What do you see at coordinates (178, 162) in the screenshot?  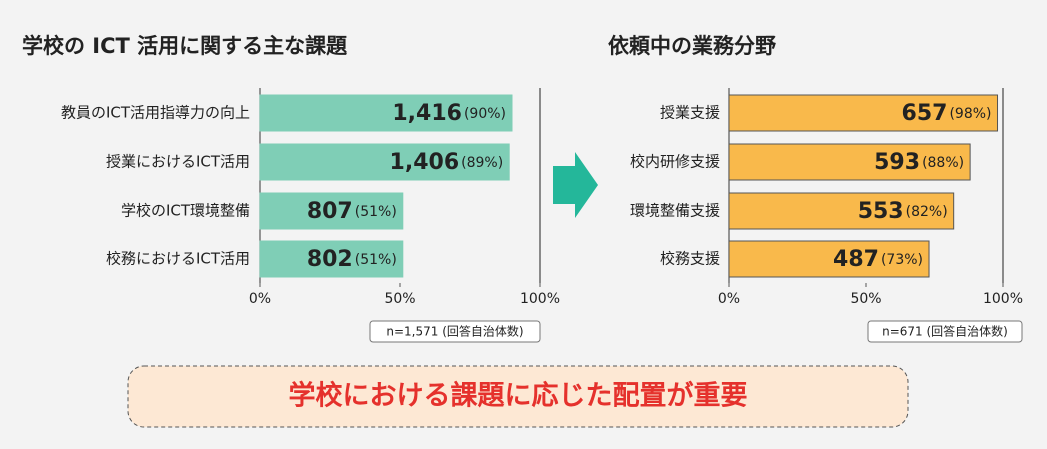 I see `category-label: 授業におけるICT活用` at bounding box center [178, 162].